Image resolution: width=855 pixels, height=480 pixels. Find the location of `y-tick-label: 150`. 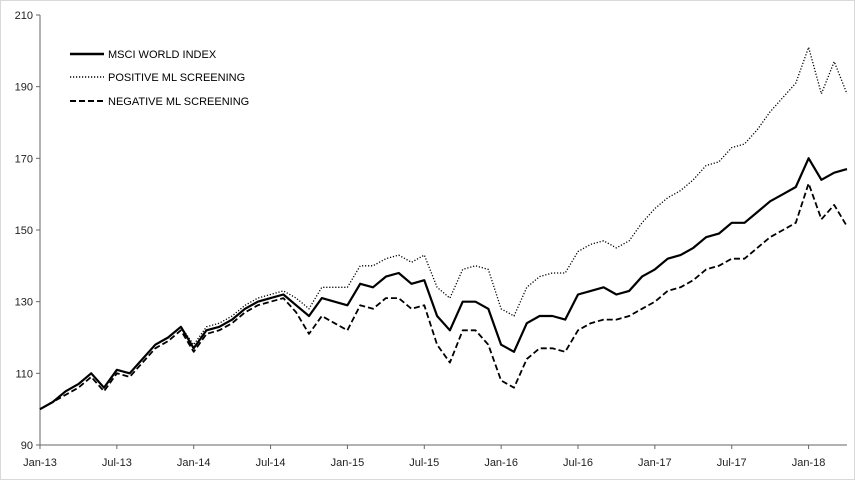

y-tick-label: 150 is located at coordinates (24, 231).